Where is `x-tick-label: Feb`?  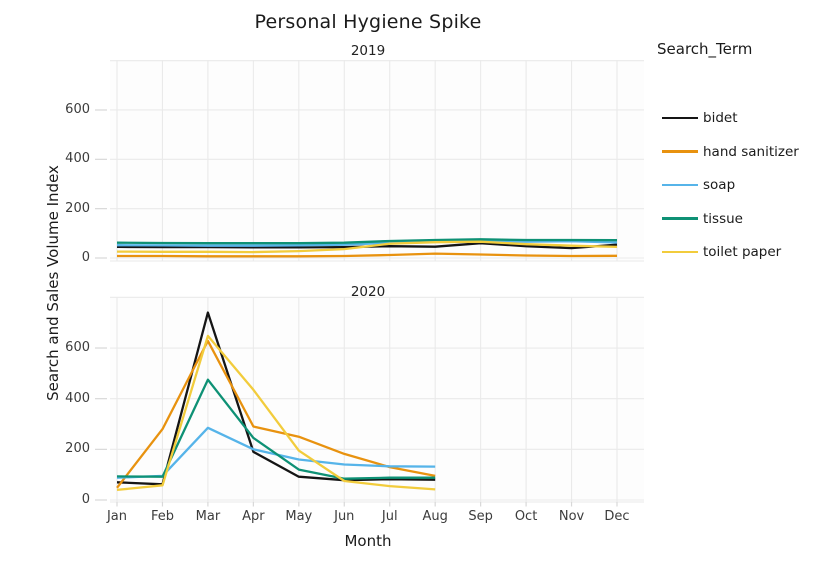
x-tick-label: Feb is located at coordinates (162, 516).